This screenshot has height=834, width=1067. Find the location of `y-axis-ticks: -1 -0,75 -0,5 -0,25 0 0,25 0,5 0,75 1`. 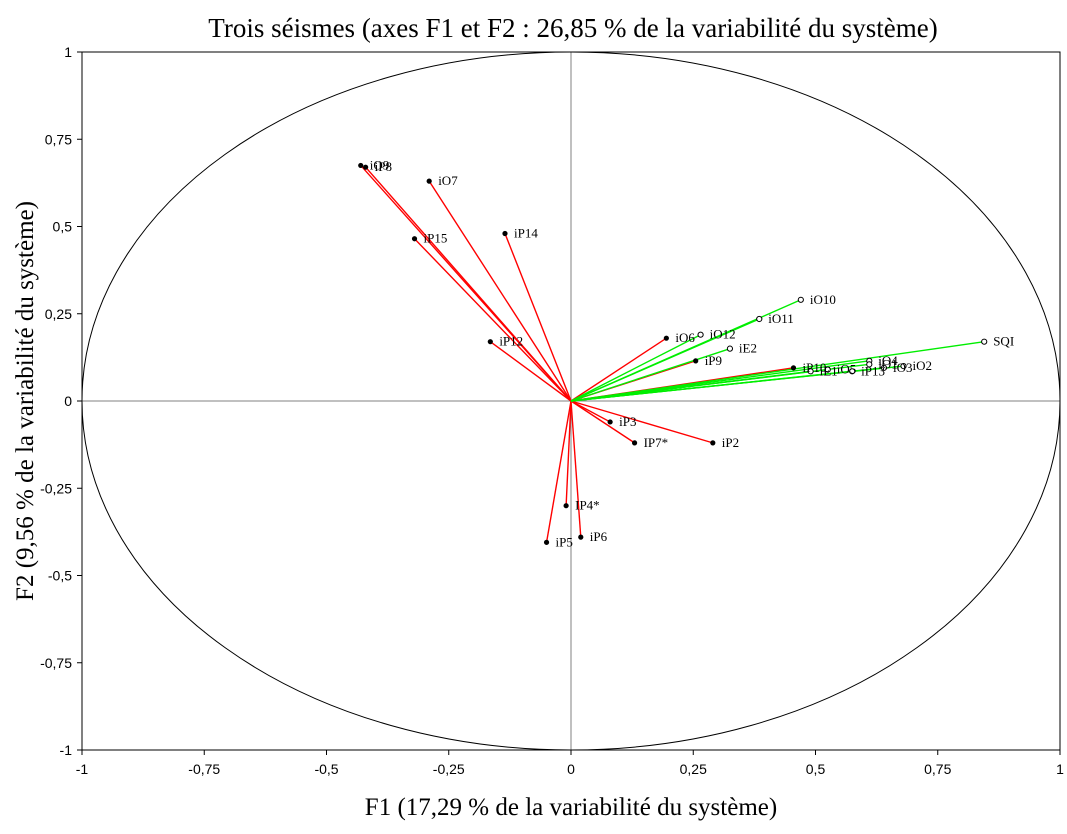

y-axis-ticks: -1 -0,75 -0,5 -0,25 0 0,25 0,5 0,75 1 is located at coordinates (61, 401).